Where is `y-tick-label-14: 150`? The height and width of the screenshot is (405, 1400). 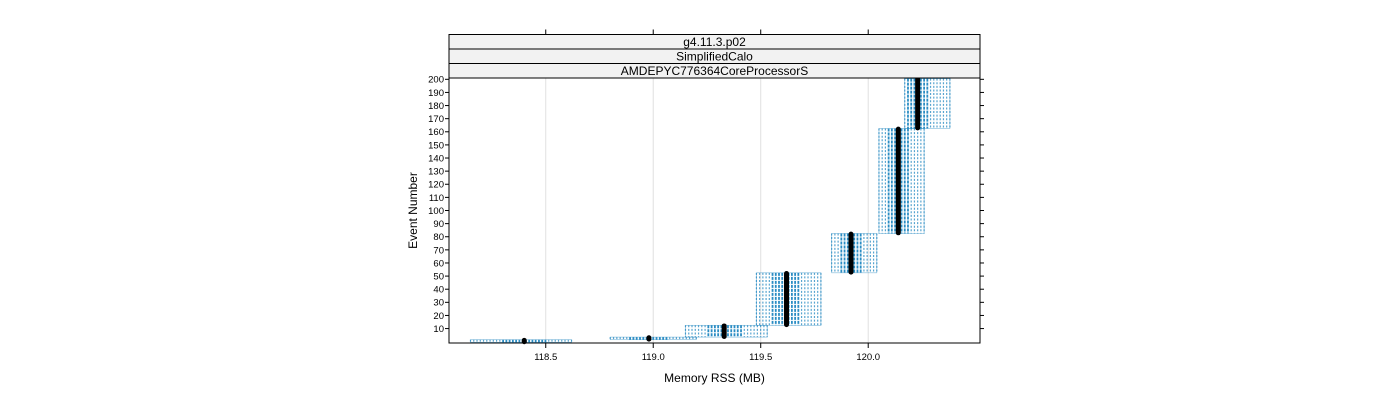
y-tick-label-14: 150 is located at coordinates (436, 145).